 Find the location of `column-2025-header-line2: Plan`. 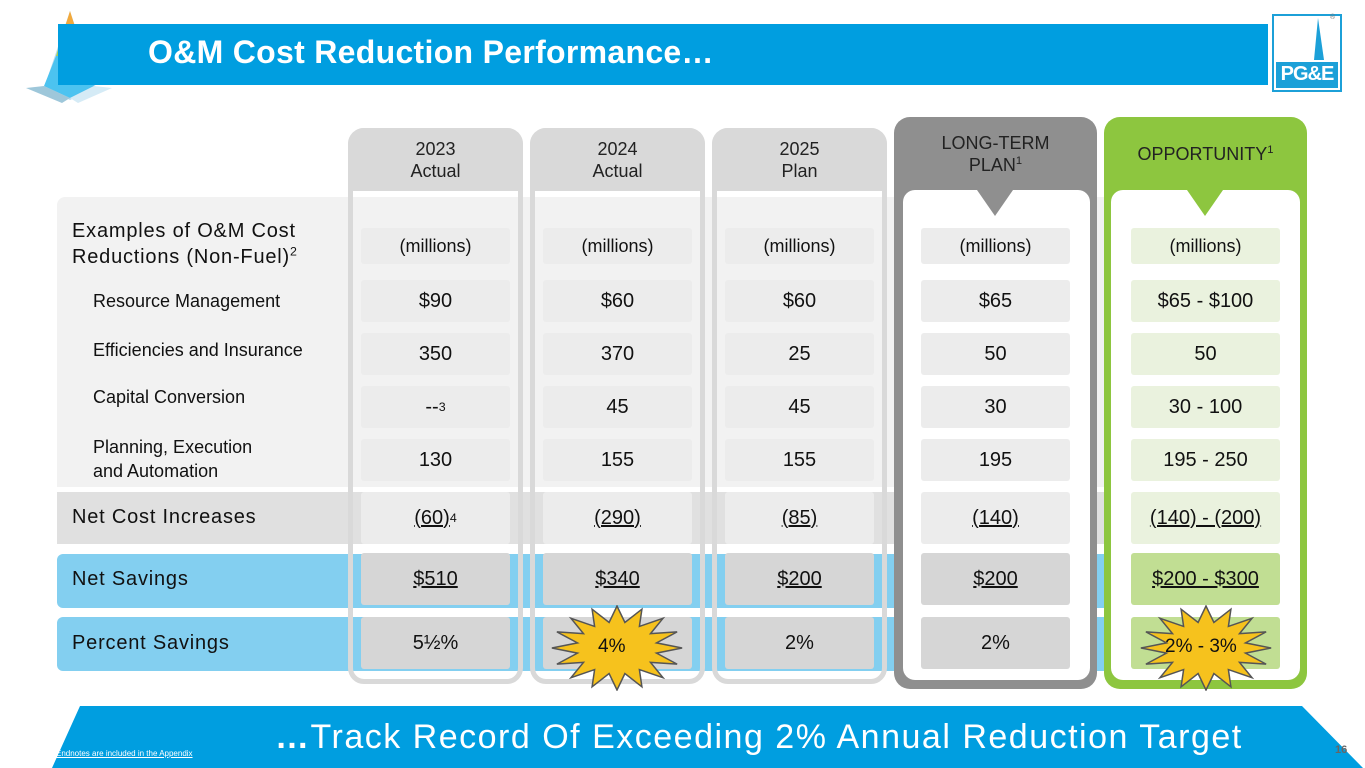

column-2025-header-line2: Plan is located at coordinates (799, 170).